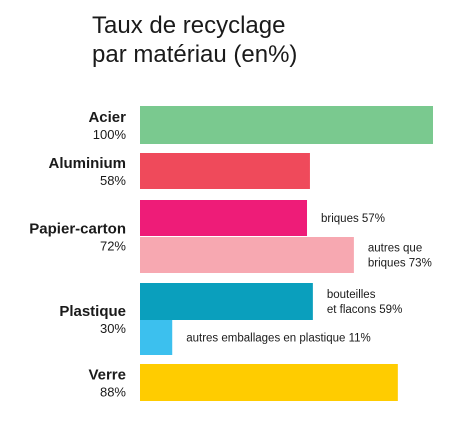 The image size is (474, 440). I want to click on category-total-aluminium: 58%, so click(113, 180).